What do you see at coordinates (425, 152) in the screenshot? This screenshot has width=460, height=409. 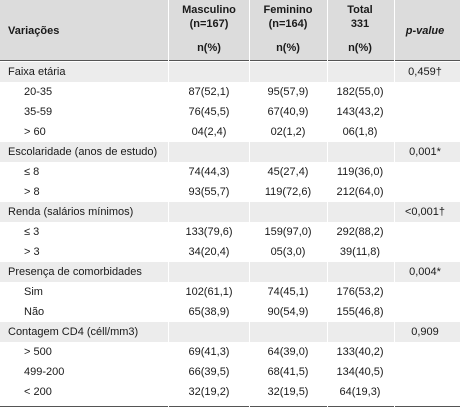 I see `cell-pvalue: 0,001*` at bounding box center [425, 152].